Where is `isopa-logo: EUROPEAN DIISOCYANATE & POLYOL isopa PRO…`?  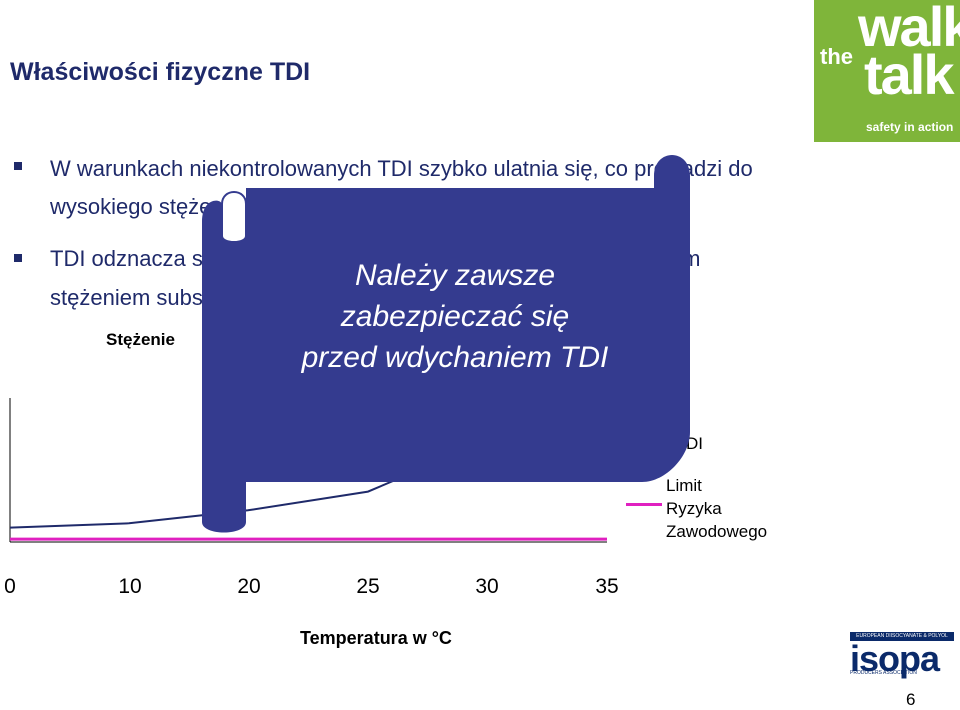
isopa-logo: EUROPEAN DIISOCYANATE & POLYOL isopa PRO… is located at coordinates (902, 655).